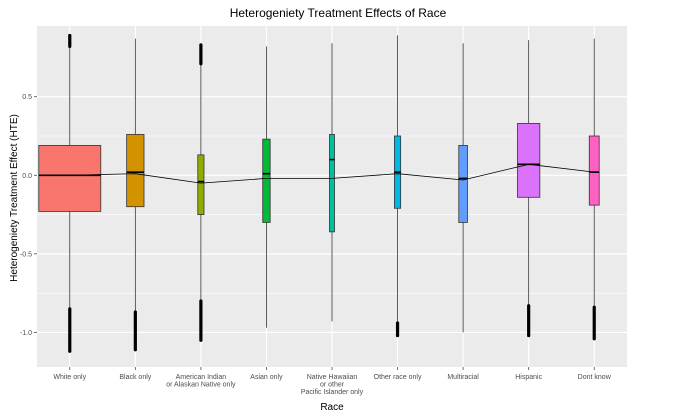  I want to click on x-tick-label-line: Multiracial, so click(463, 377).